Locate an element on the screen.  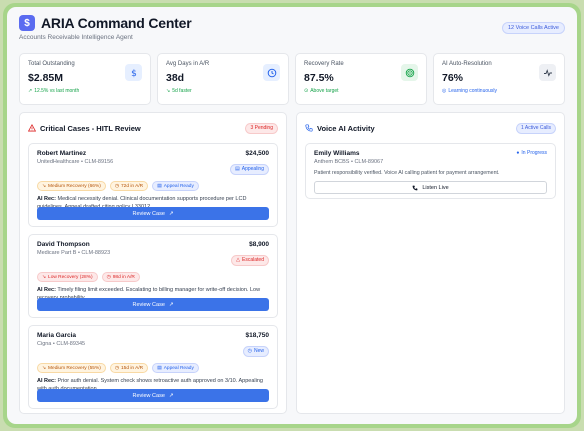
case-patient-name: David Thompson is located at coordinates (63, 244).